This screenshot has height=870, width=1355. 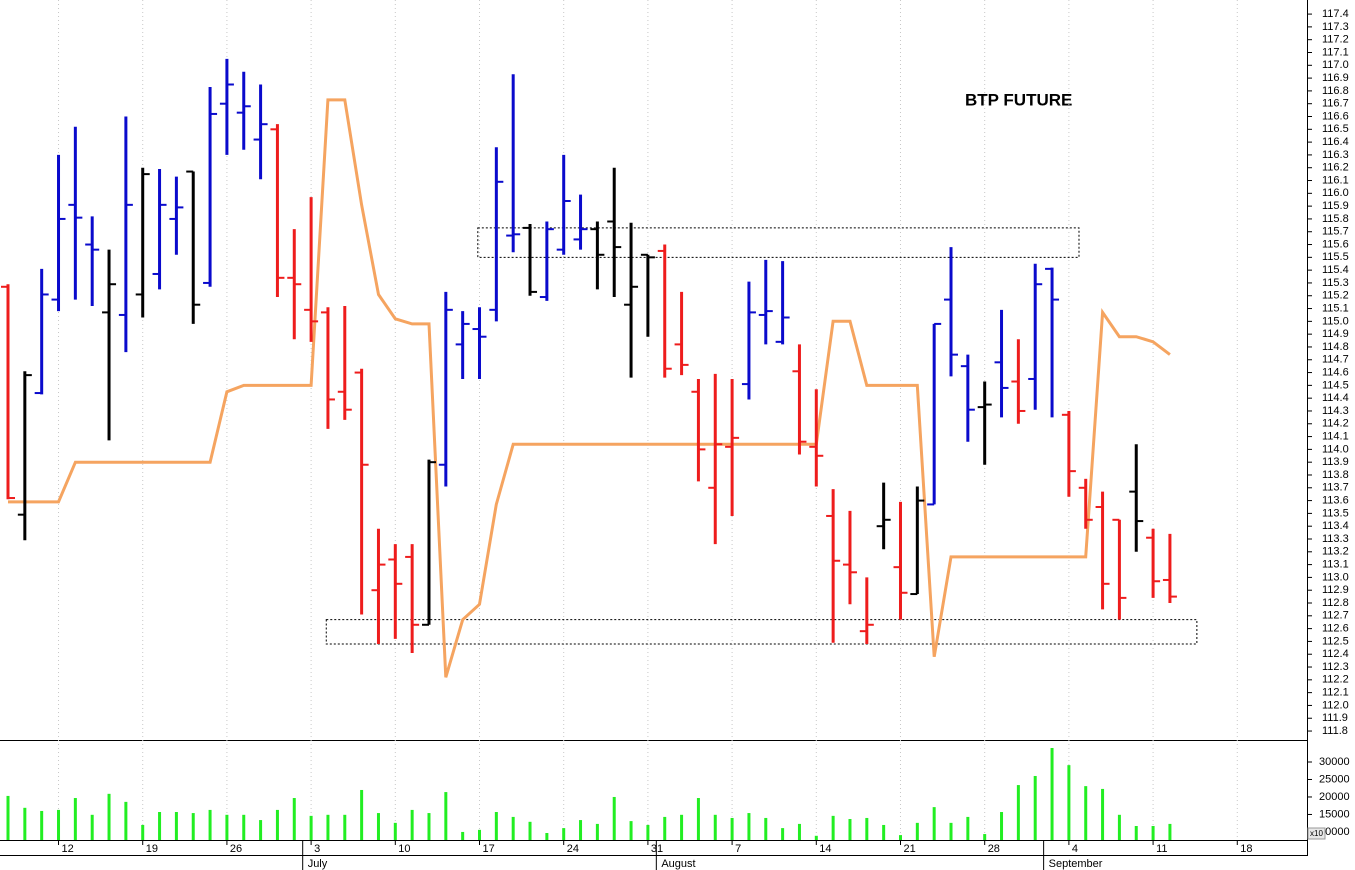 I want to click on y-tick-label: 115.0, so click(x=1335, y=321).